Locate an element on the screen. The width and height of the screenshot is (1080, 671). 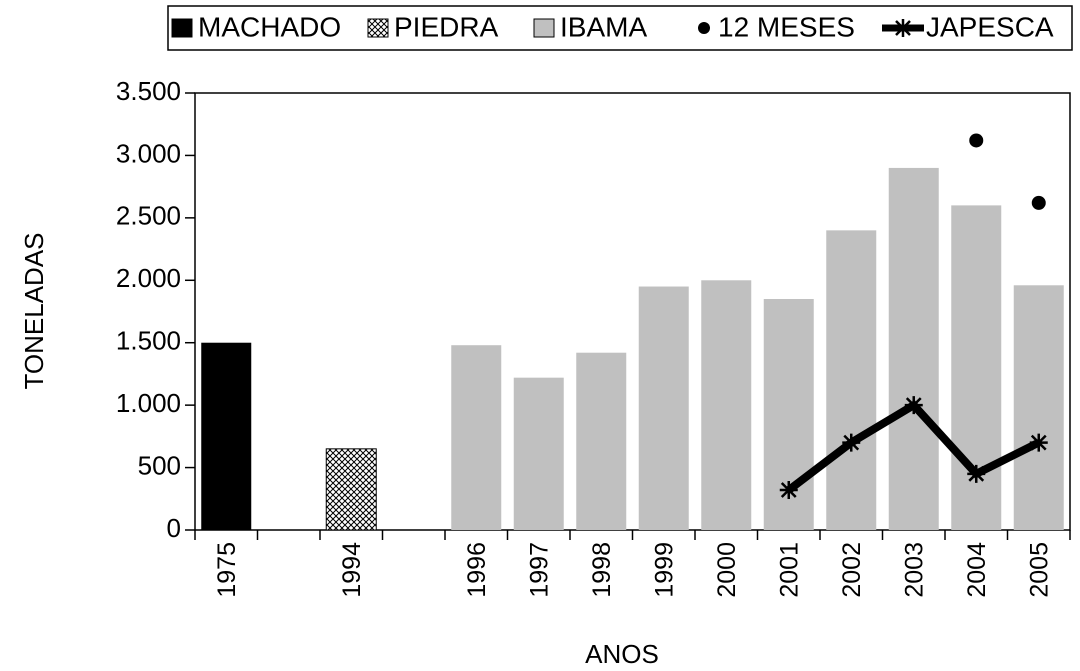
x-tick-label: 2000 is located at coordinates (727, 570).